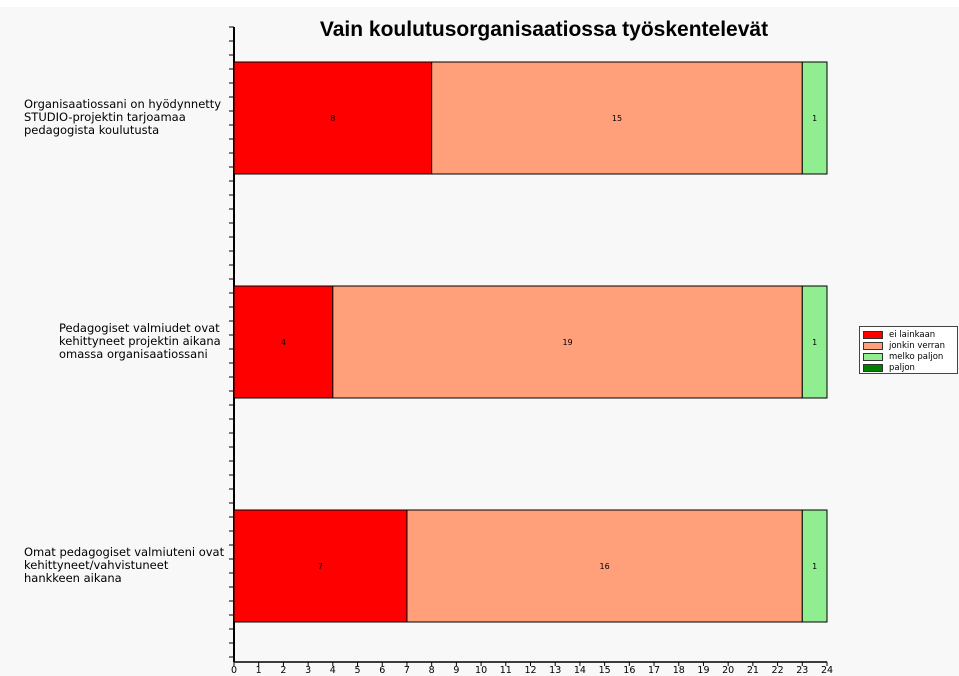 This screenshot has height=676, width=959. What do you see at coordinates (124, 552) in the screenshot?
I see `category-label-line: Omat pedagogiset valmiuteni ovat` at bounding box center [124, 552].